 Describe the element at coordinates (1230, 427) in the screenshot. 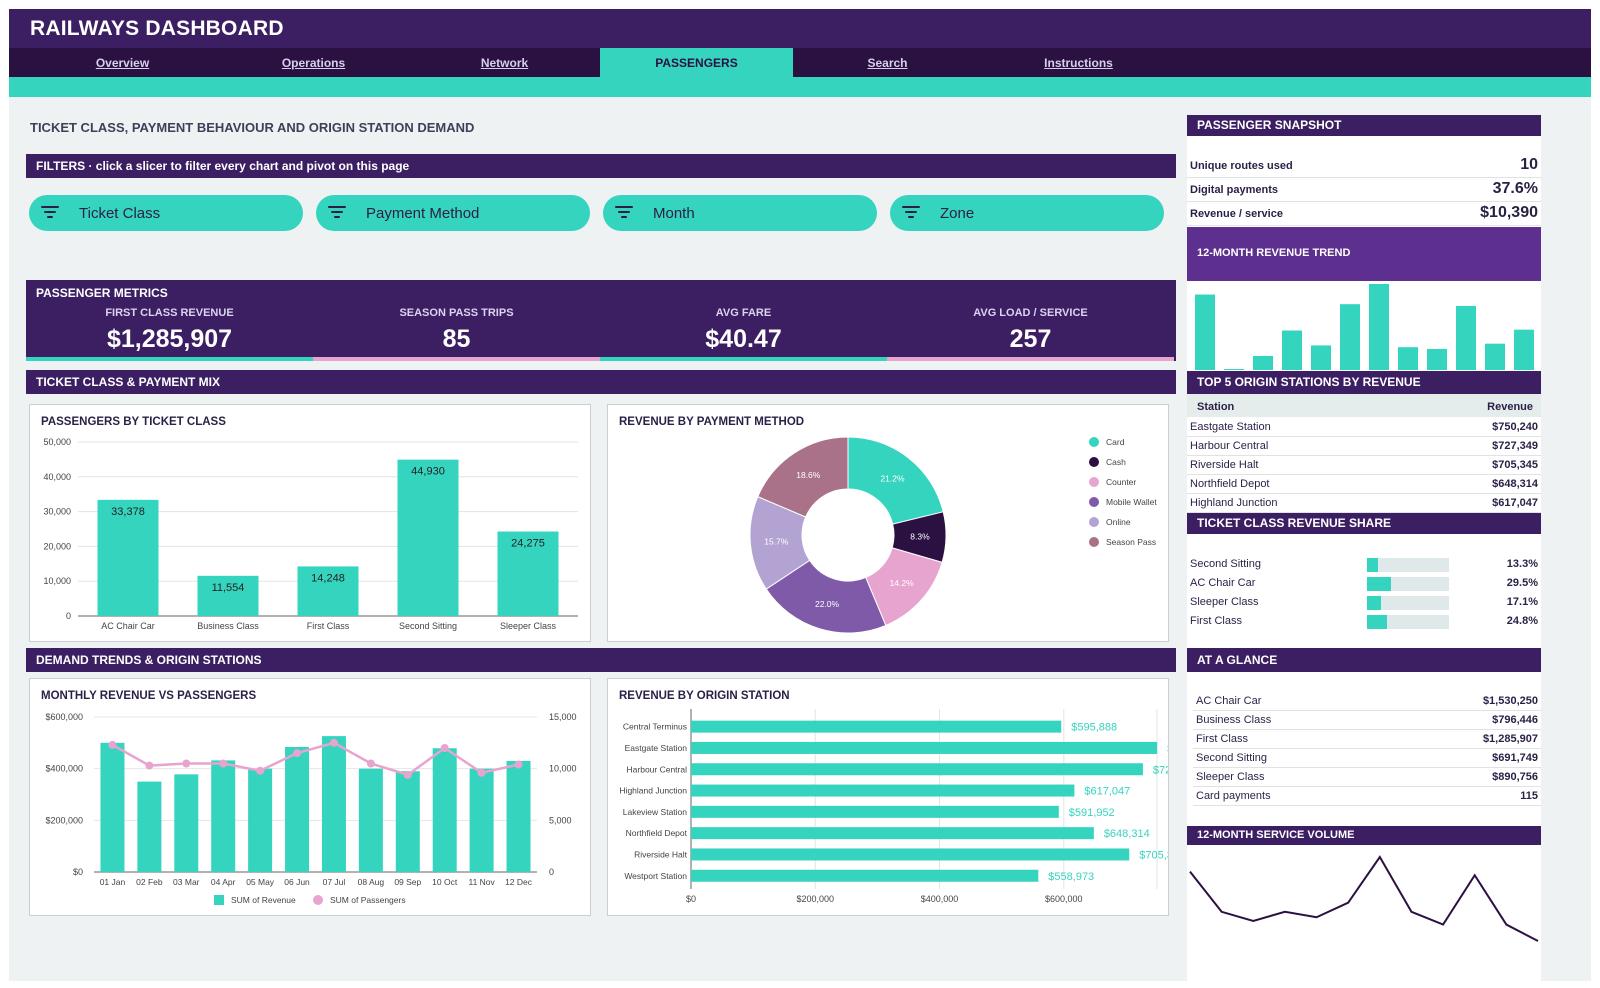

I see `station-name: Eastgate Station` at that location.